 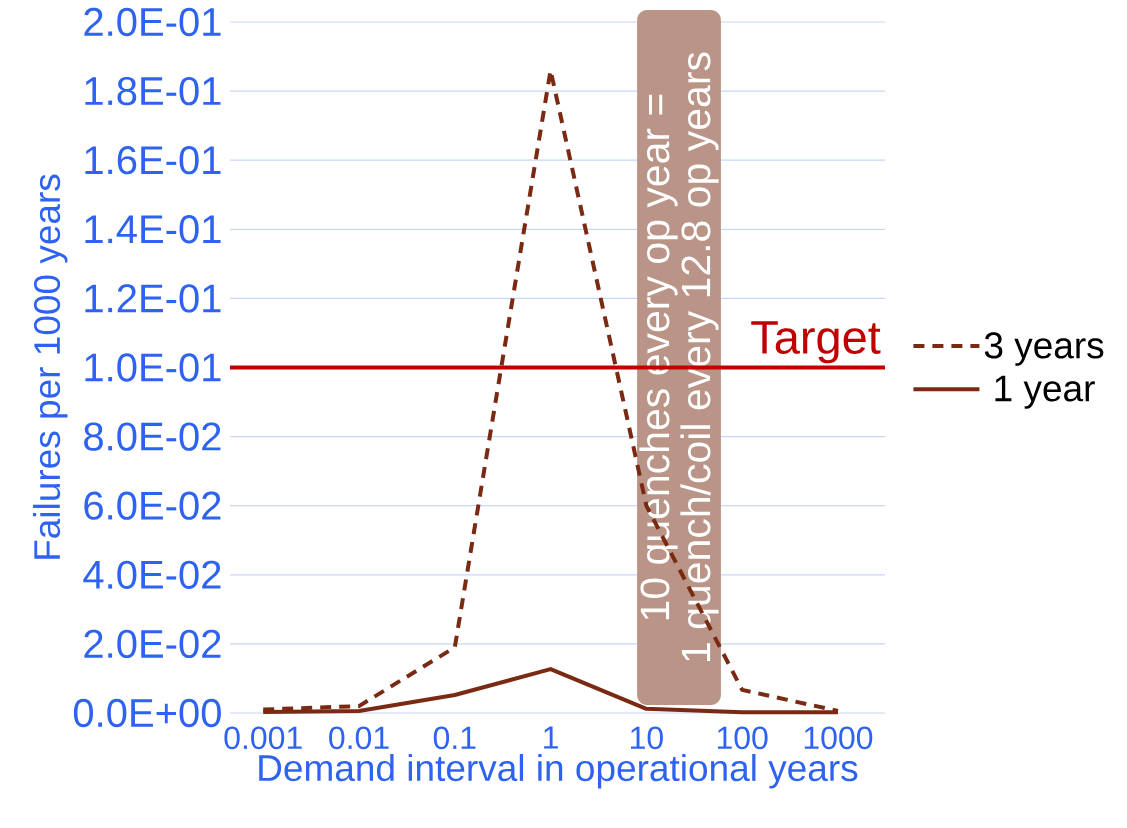 What do you see at coordinates (658, 357) in the screenshot?
I see `annotation: 10 quenches every op year =` at bounding box center [658, 357].